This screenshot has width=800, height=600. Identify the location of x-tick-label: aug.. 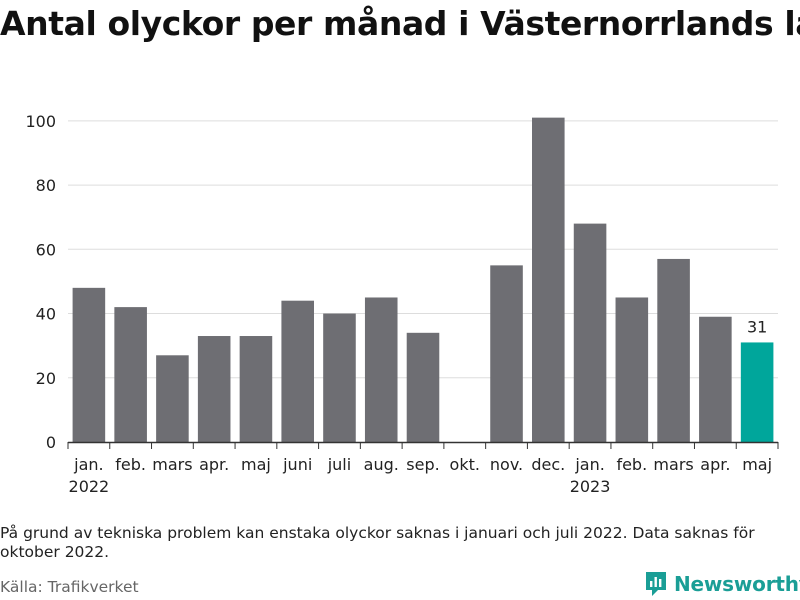
(381, 464).